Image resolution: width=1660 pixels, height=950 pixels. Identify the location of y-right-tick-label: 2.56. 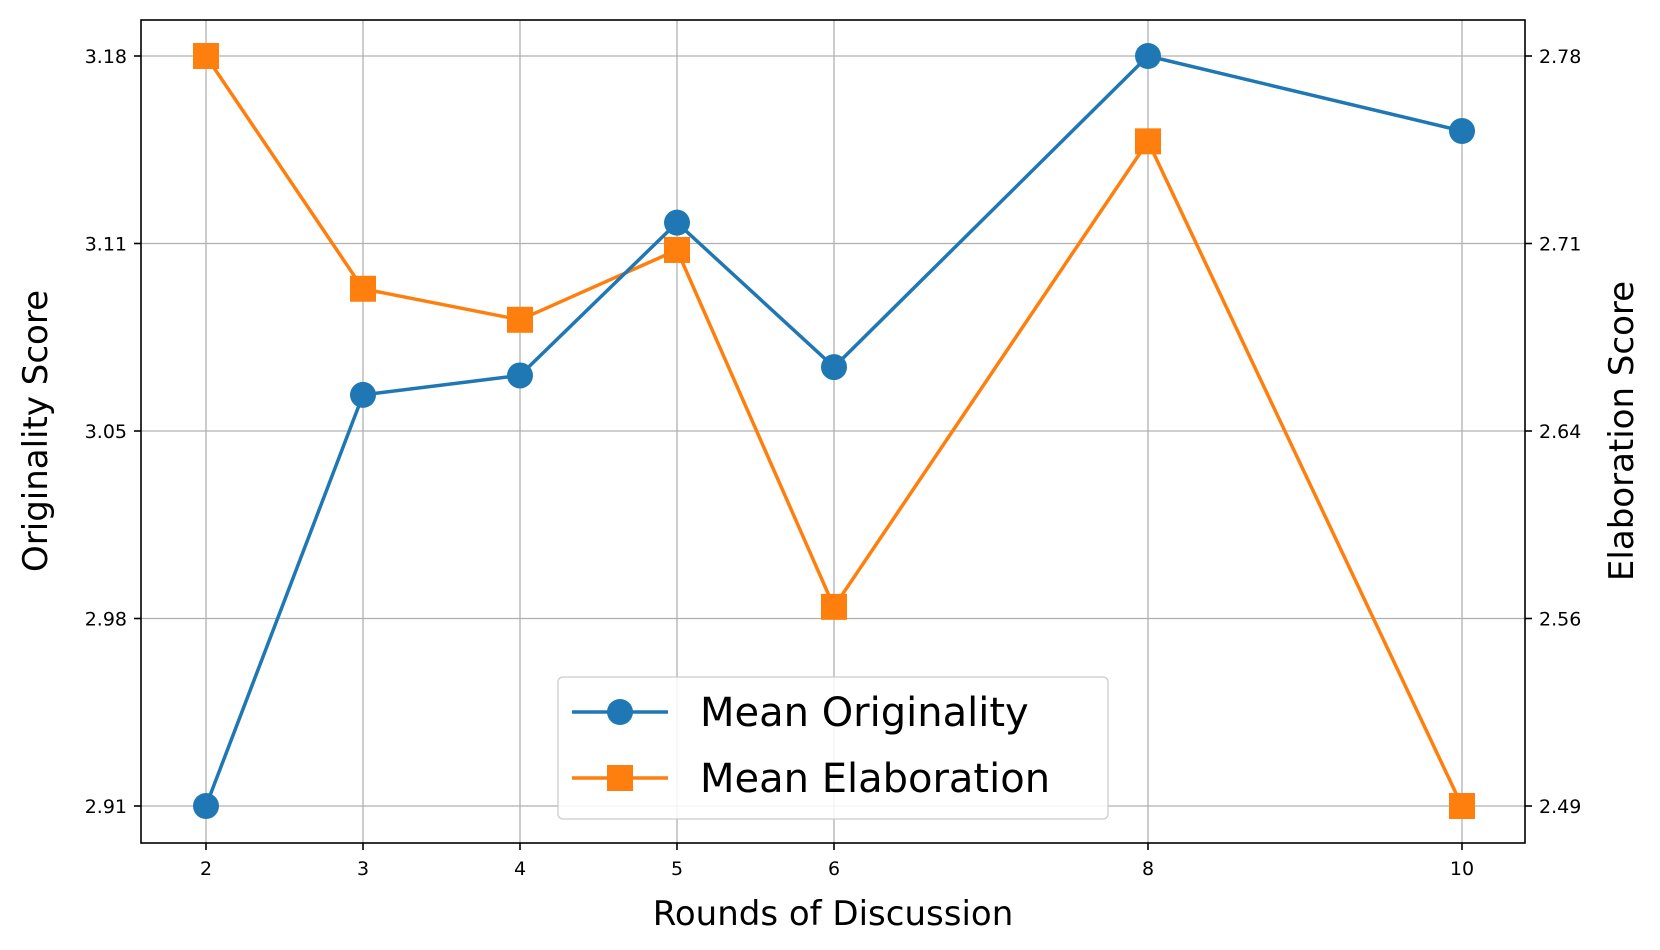
(1560, 620).